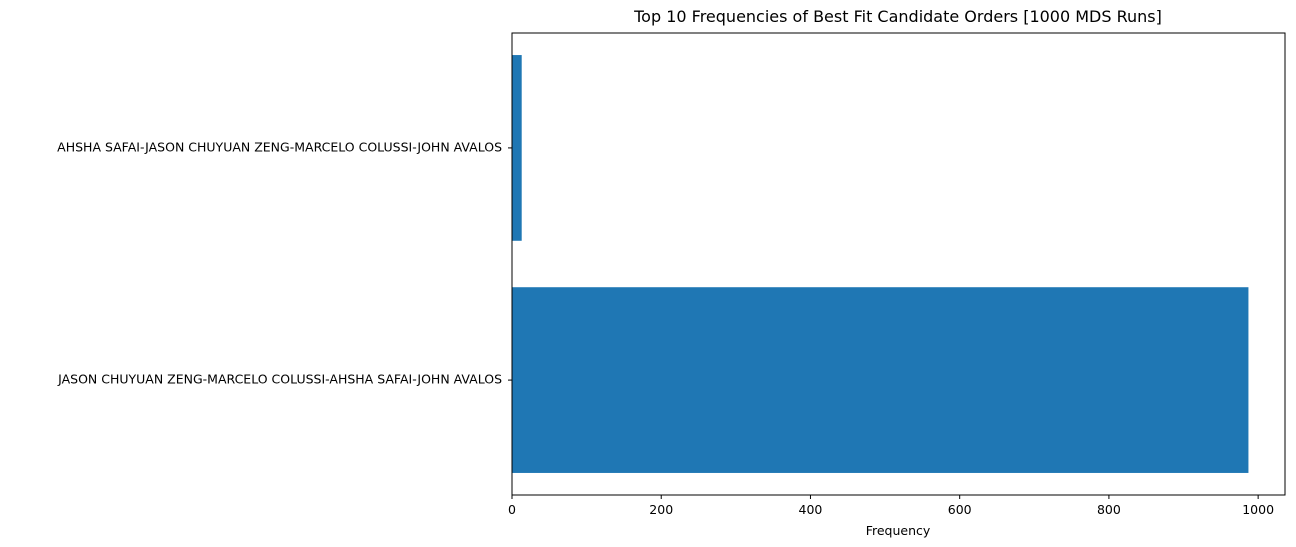  Describe the element at coordinates (960, 509) in the screenshot. I see `x-tick-label: 600` at that location.